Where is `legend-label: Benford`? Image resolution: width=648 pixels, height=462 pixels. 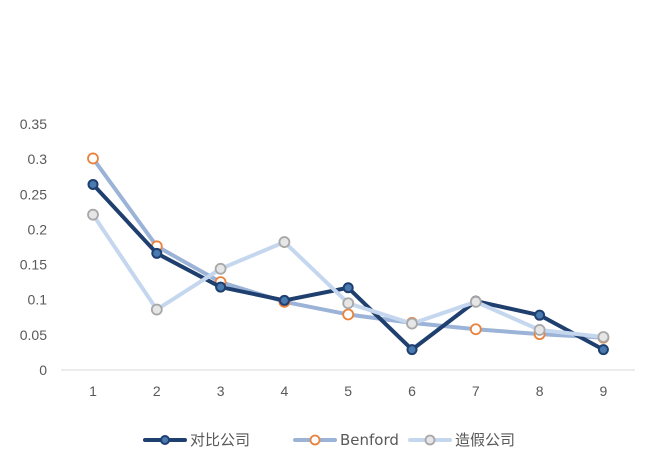
legend-label: Benford is located at coordinates (369, 440).